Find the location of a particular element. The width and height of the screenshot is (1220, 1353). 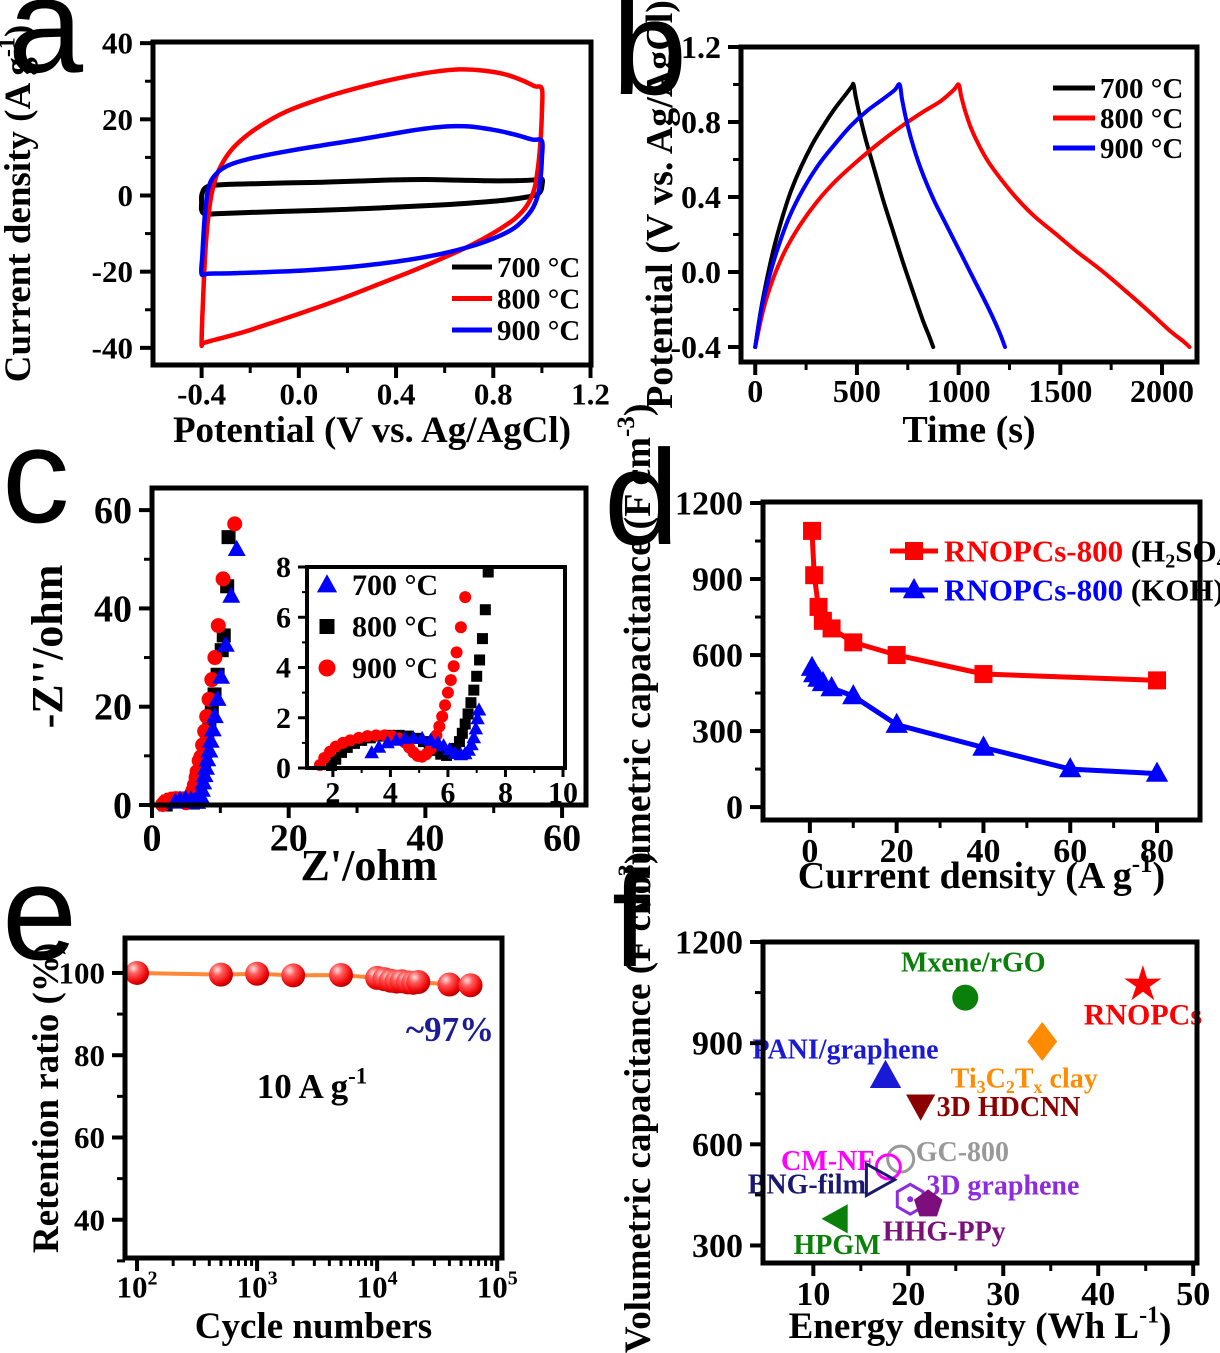

legend: 700 °C 800 °C 900 °C is located at coordinates (377, 627).